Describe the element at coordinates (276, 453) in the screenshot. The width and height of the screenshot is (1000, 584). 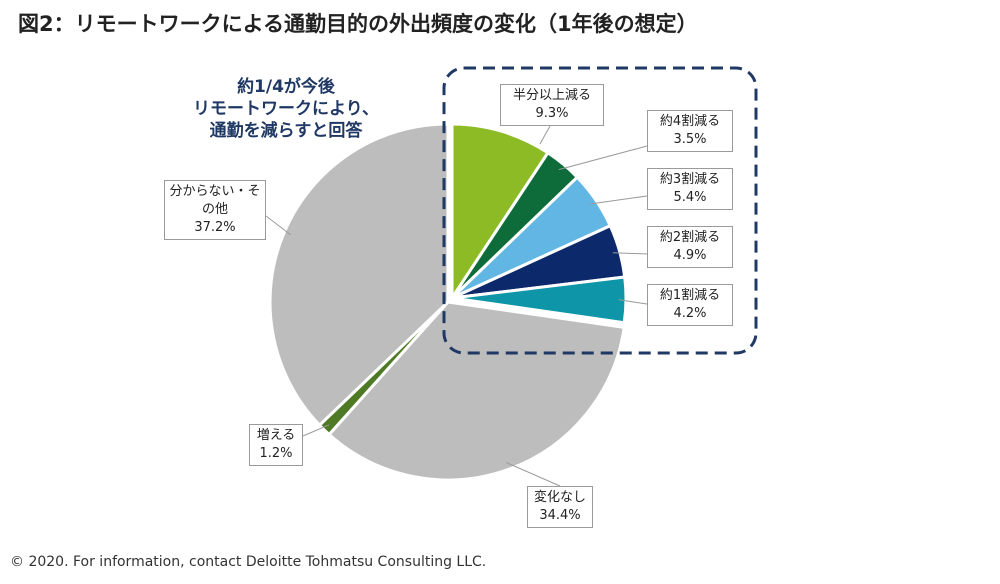
I see `slice-label-value: 1.2%` at that location.